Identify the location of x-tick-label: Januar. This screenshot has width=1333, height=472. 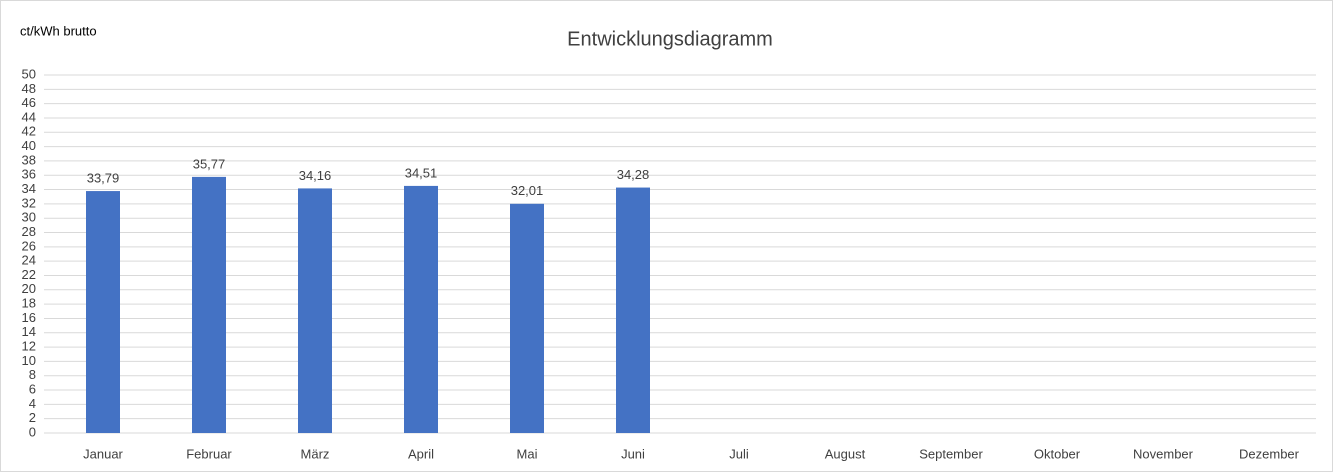
(103, 453).